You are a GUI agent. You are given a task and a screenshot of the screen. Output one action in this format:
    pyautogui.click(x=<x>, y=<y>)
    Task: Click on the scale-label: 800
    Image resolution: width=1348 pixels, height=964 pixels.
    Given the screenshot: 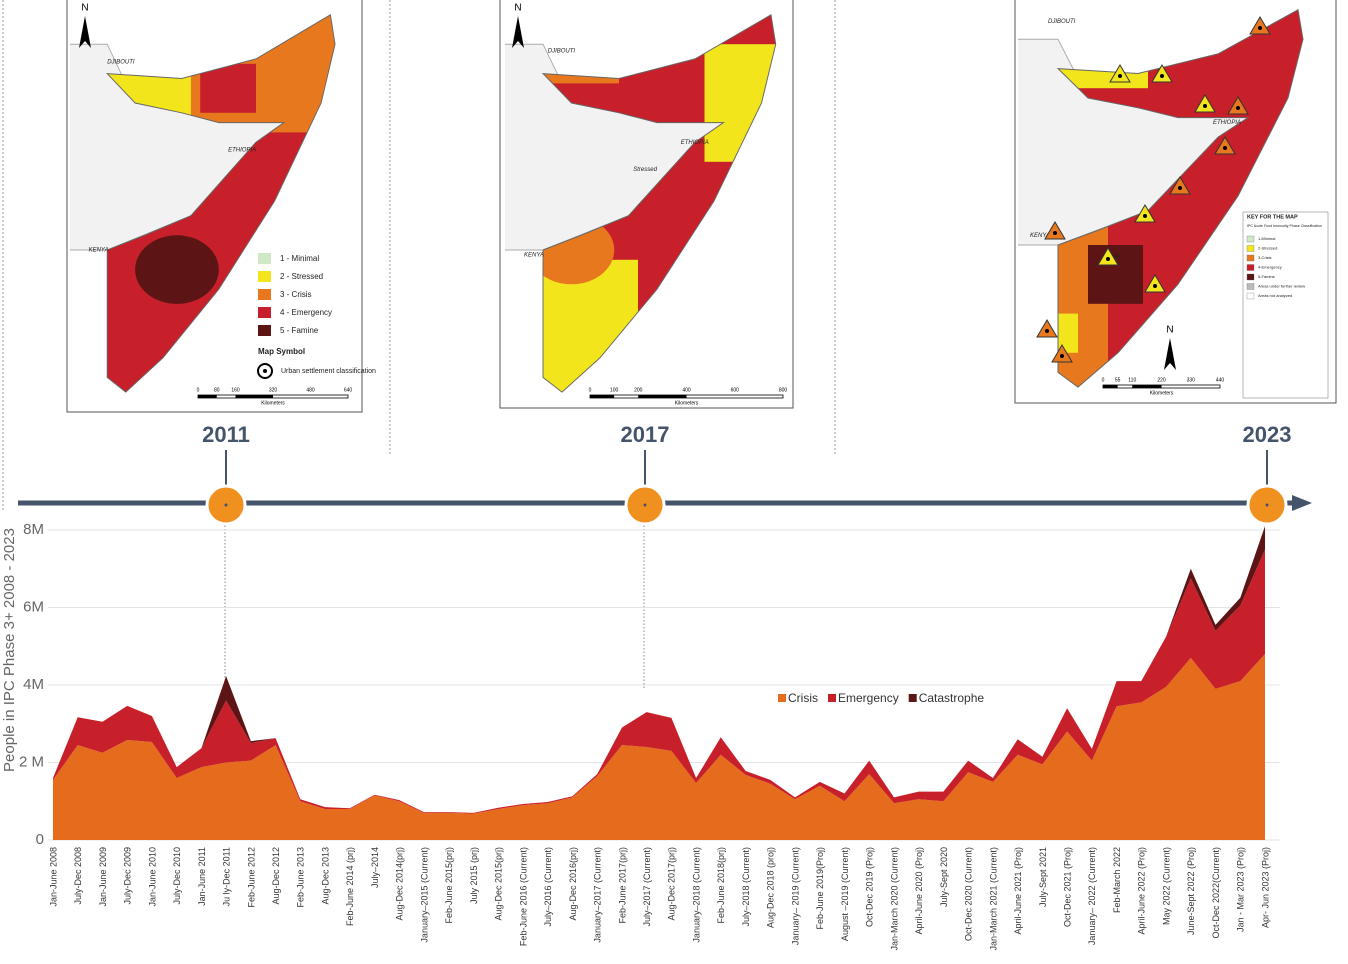 What is the action you would take?
    pyautogui.click(x=783, y=390)
    